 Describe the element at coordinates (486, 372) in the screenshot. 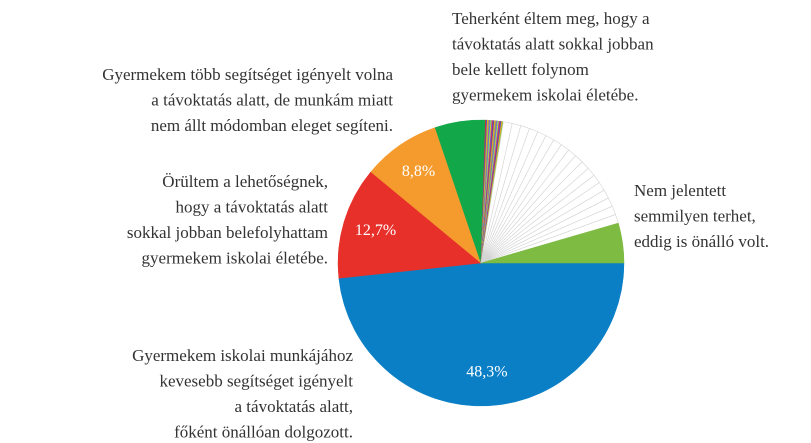

I see `value-label: 48,3%` at that location.